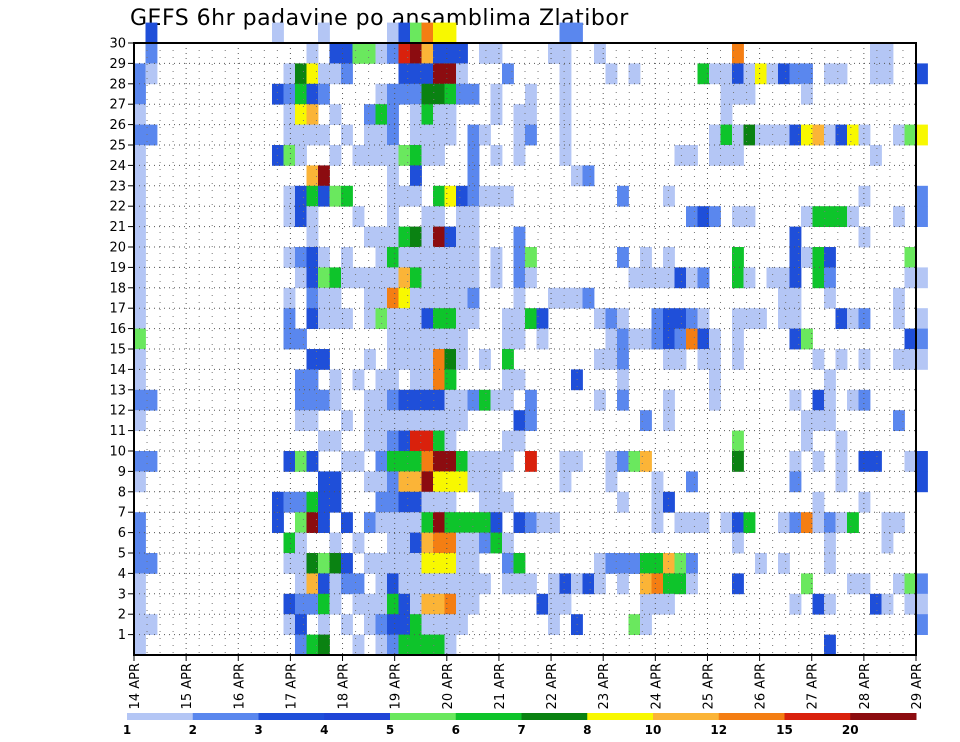 The image size is (960, 742). Describe the element at coordinates (291, 686) in the screenshot. I see `x-tick-label: 17 APR` at that location.